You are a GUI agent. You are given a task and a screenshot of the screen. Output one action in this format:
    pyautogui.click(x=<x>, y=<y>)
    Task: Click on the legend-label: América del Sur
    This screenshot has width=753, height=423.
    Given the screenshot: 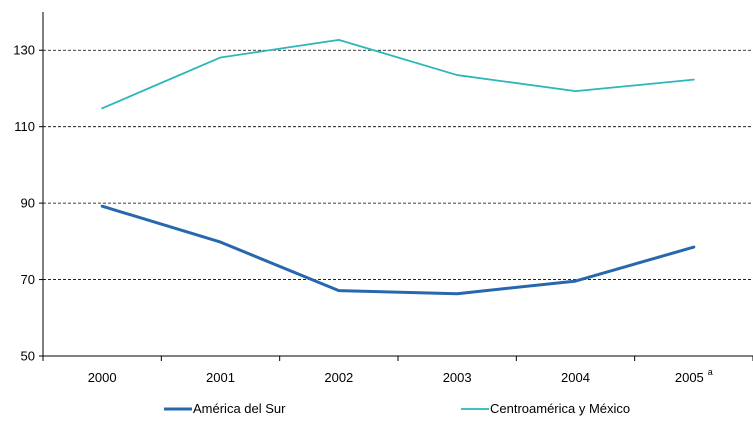 What is the action you would take?
    pyautogui.click(x=239, y=408)
    